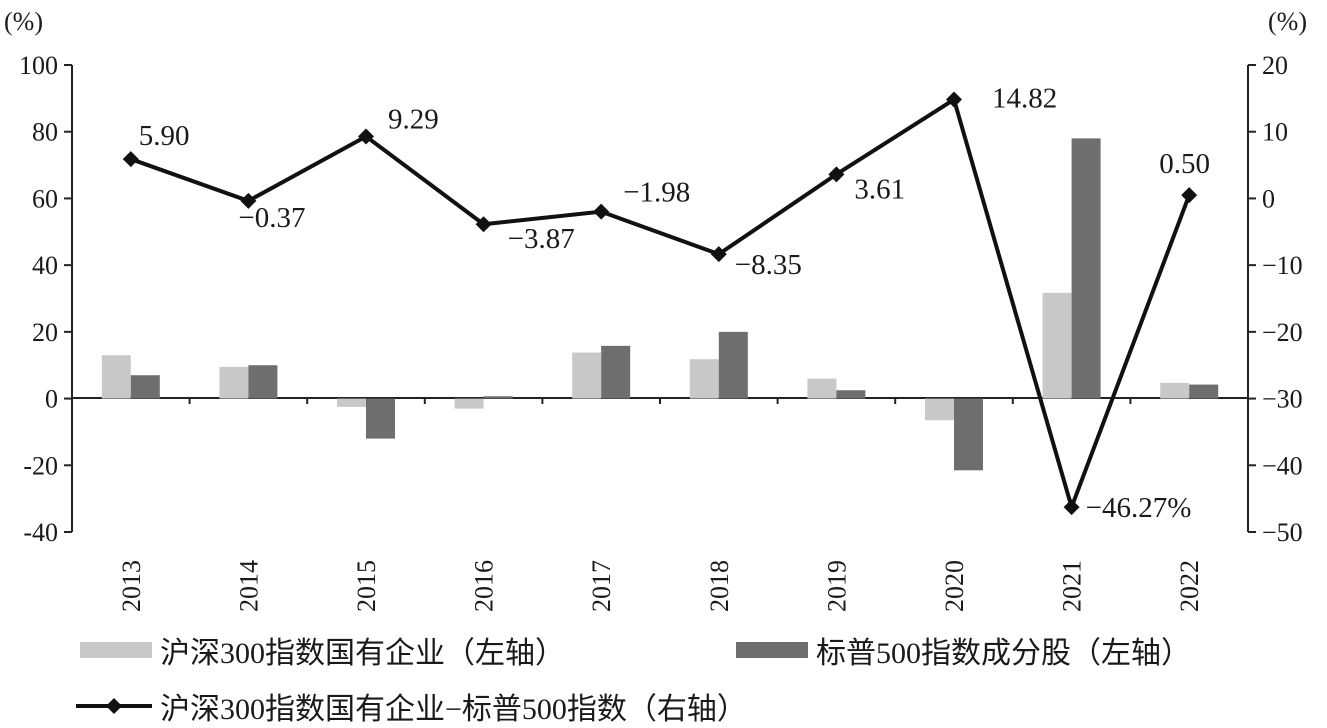 The image size is (1327, 728). What do you see at coordinates (1139, 508) in the screenshot?
I see `data-label: −46.27%` at bounding box center [1139, 508].